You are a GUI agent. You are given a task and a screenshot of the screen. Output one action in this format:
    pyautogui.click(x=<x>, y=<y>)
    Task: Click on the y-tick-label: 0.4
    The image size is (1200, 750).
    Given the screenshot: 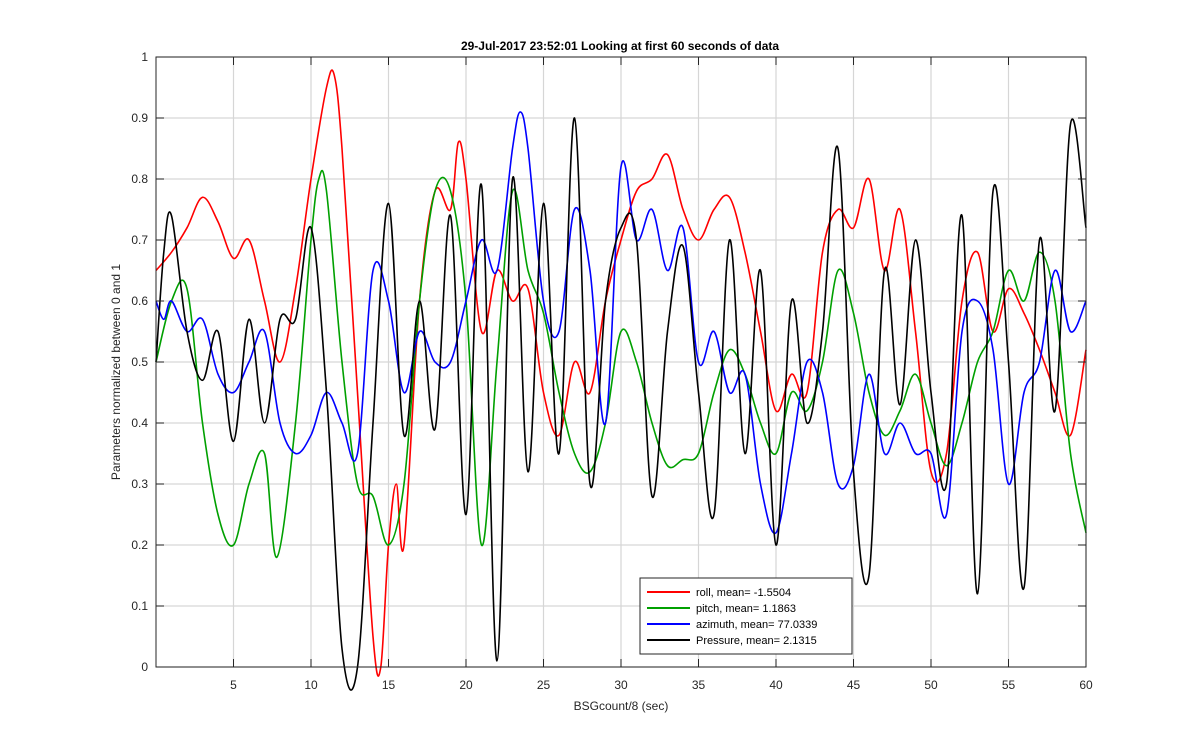 What is the action you would take?
    pyautogui.click(x=139, y=423)
    